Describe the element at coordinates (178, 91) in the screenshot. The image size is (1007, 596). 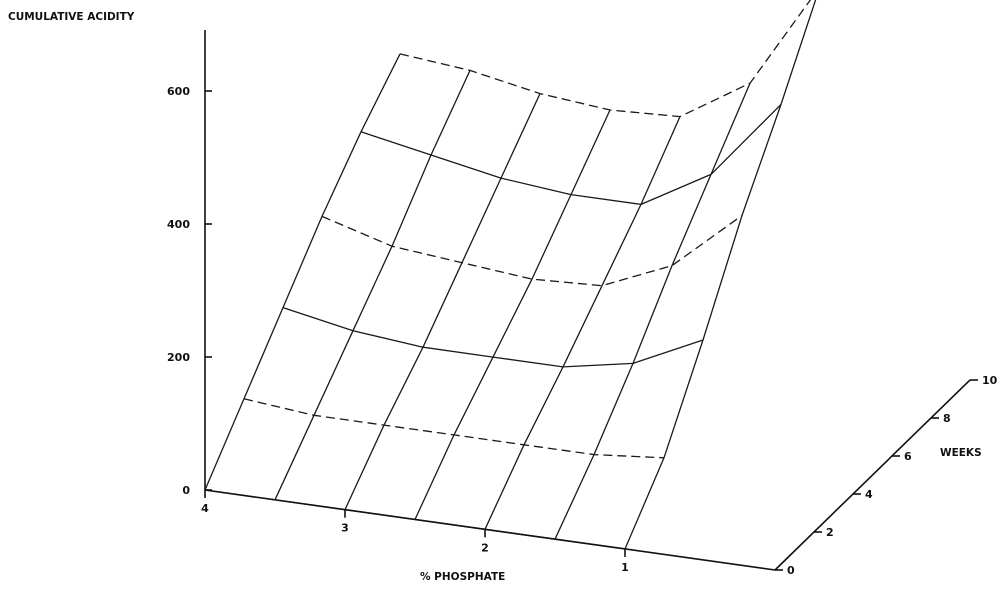
I see `z-tick-label: 600` at that location.